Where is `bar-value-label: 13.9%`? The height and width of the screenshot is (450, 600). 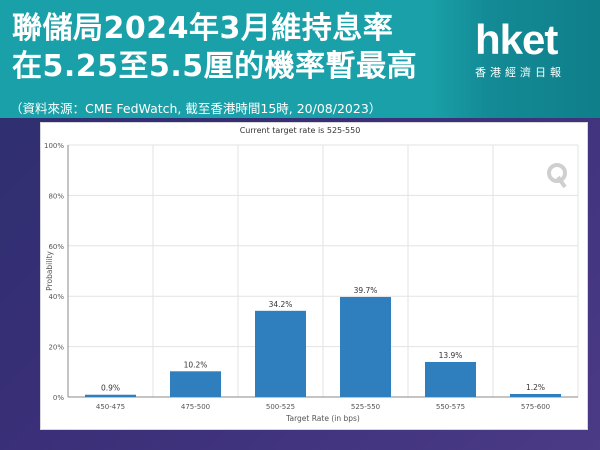 bar-value-label: 13.9% is located at coordinates (451, 355).